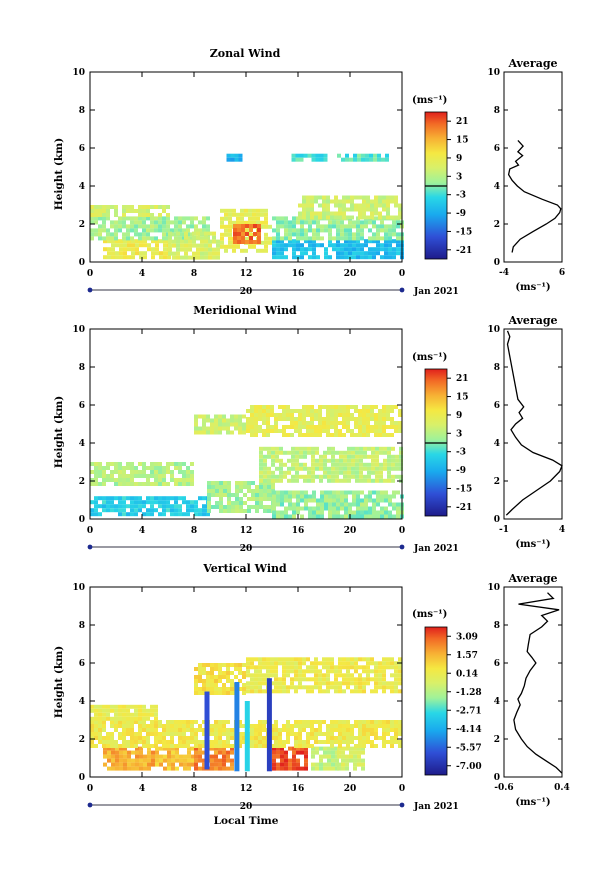 This screenshot has height=873, width=616. I want to click on average-y-tick-label: 0, so click(497, 778).